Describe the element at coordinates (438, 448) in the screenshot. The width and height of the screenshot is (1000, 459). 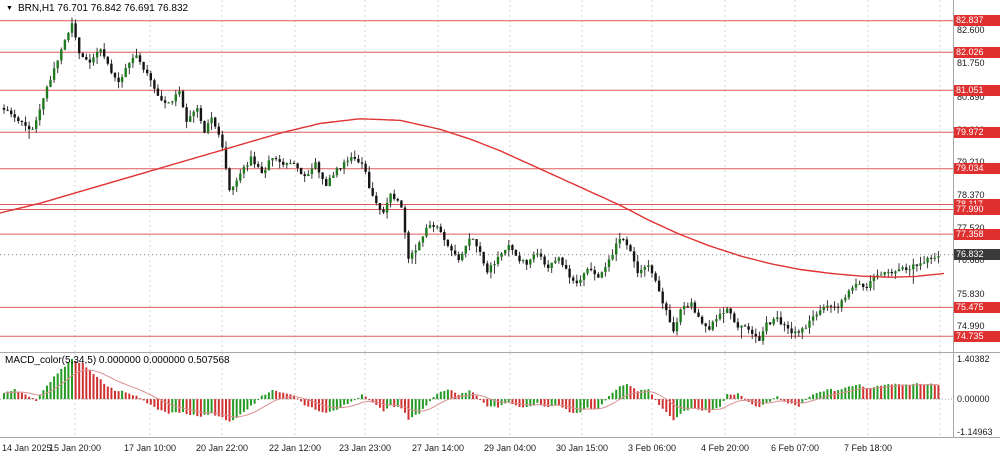
I see `time-label: 27 Jan 14:00` at that location.